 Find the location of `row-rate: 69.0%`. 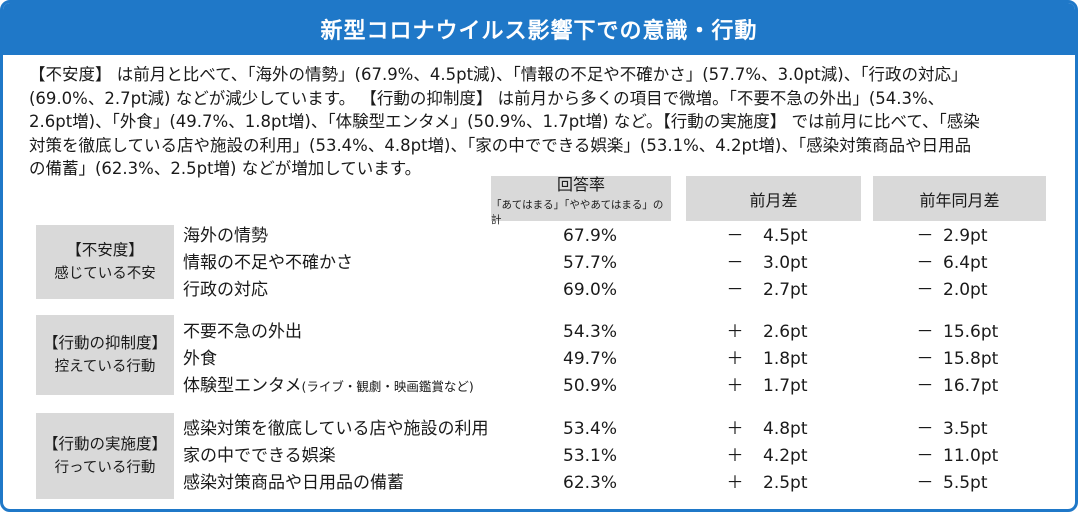

row-rate: 69.0% is located at coordinates (590, 290).